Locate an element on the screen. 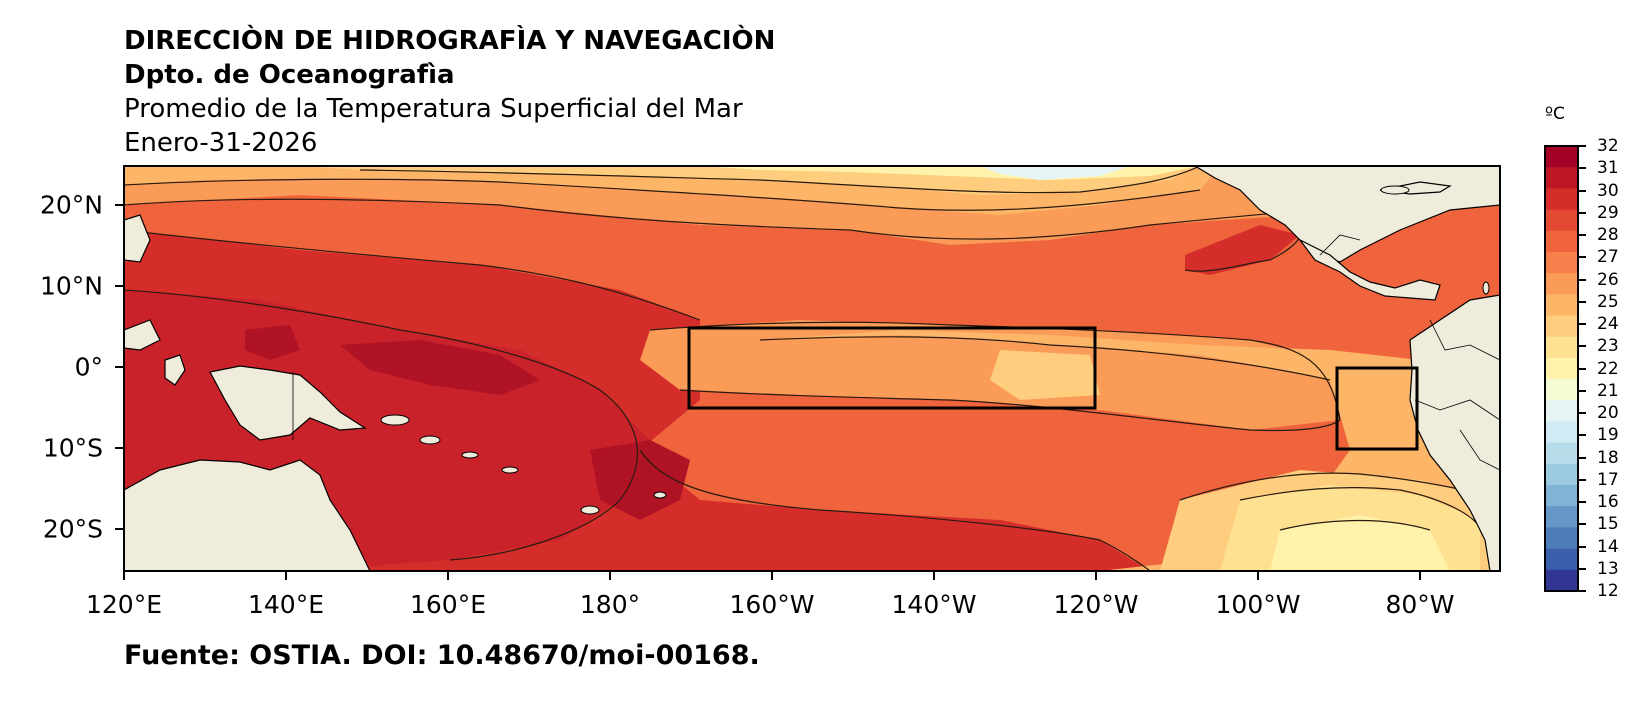 The image size is (1651, 703). land-philippines is located at coordinates (137, 238).